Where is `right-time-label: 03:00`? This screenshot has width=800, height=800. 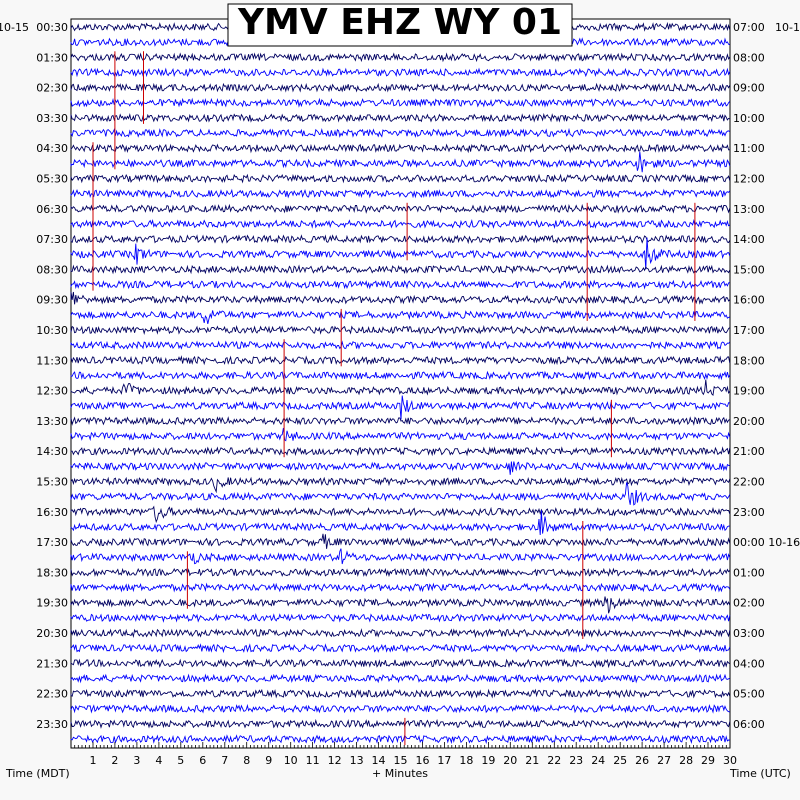 right-time-label: 03:00 is located at coordinates (749, 633).